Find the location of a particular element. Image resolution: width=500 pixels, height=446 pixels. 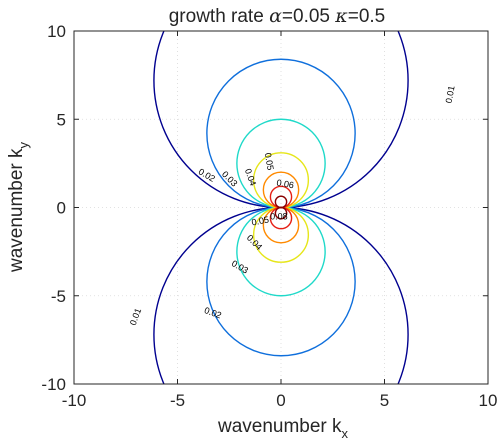

title-prefix: growth rate is located at coordinates (219, 16).